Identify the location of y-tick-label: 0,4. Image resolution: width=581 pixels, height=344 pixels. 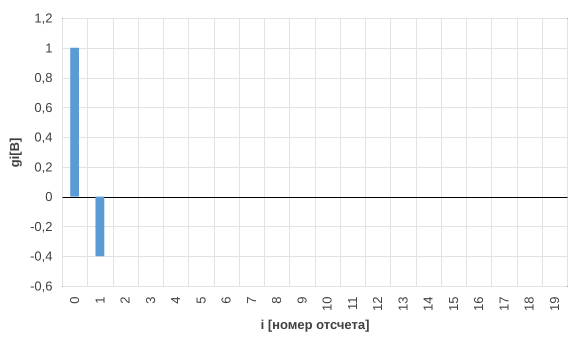
(43, 137).